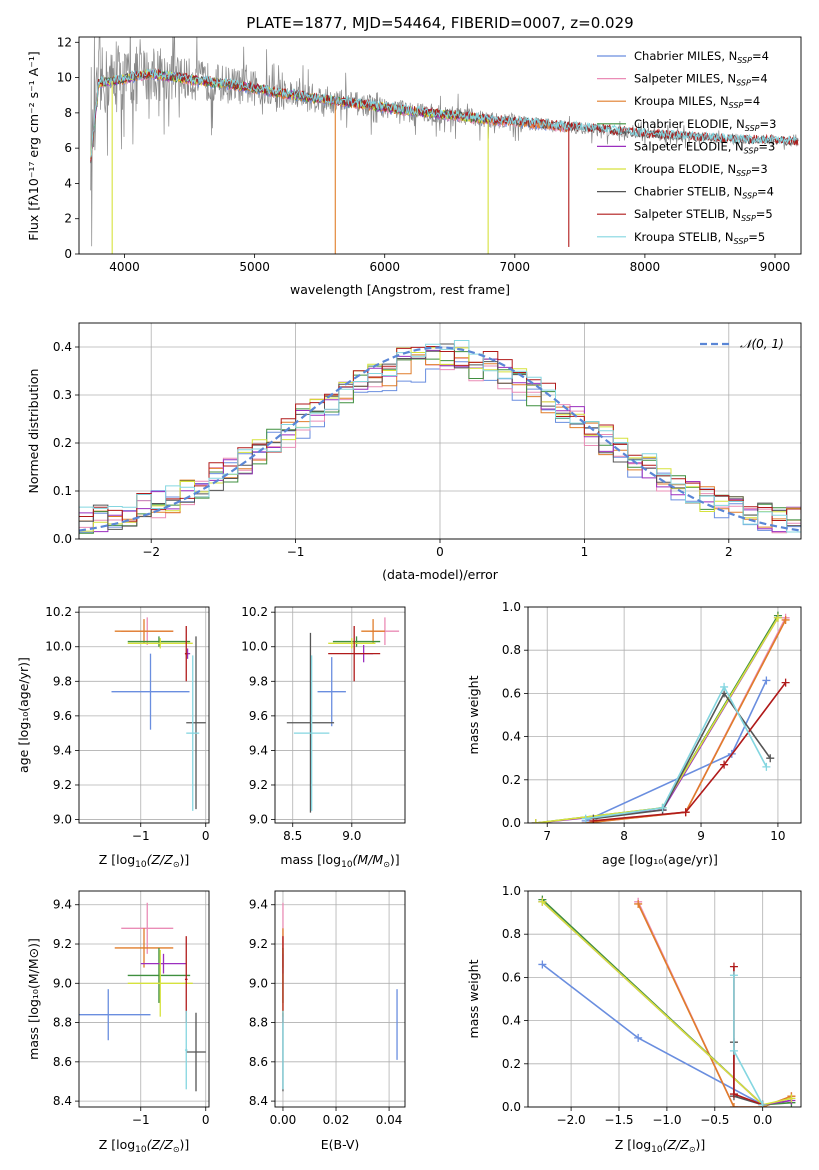 Image resolution: width=819 pixels, height=1170 pixels. I want to click on legend-entry: 𝒩(0, 1), so click(762, 344).